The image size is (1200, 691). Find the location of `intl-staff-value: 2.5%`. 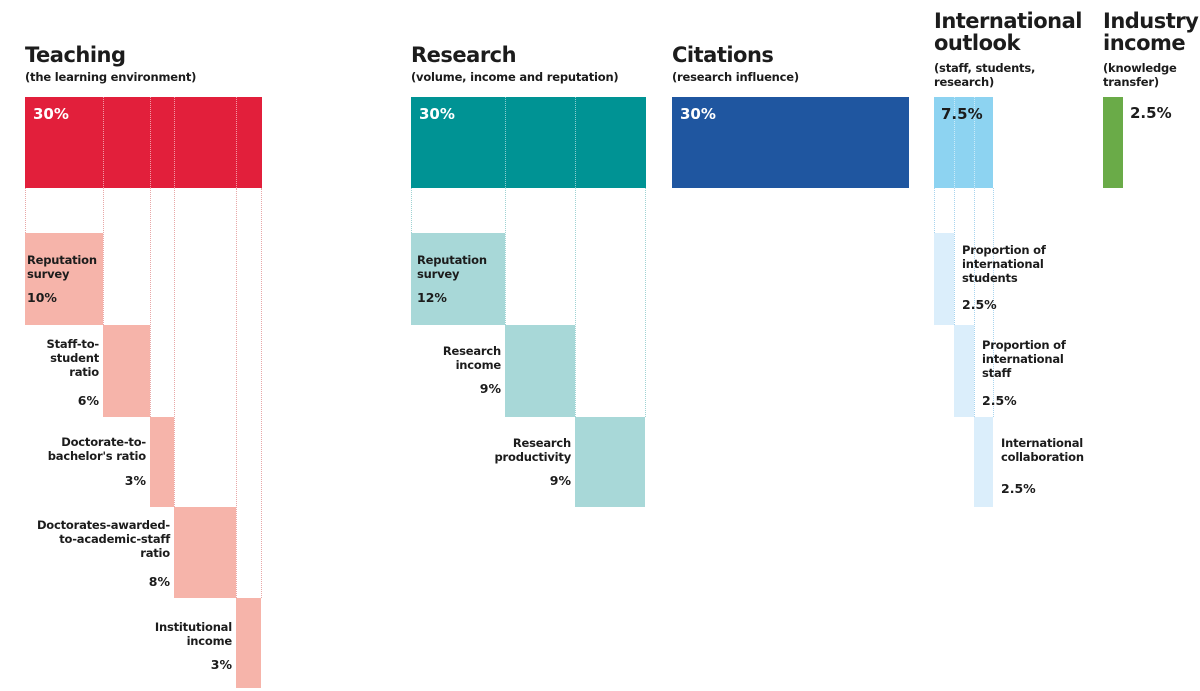

intl-staff-value: 2.5% is located at coordinates (999, 400).